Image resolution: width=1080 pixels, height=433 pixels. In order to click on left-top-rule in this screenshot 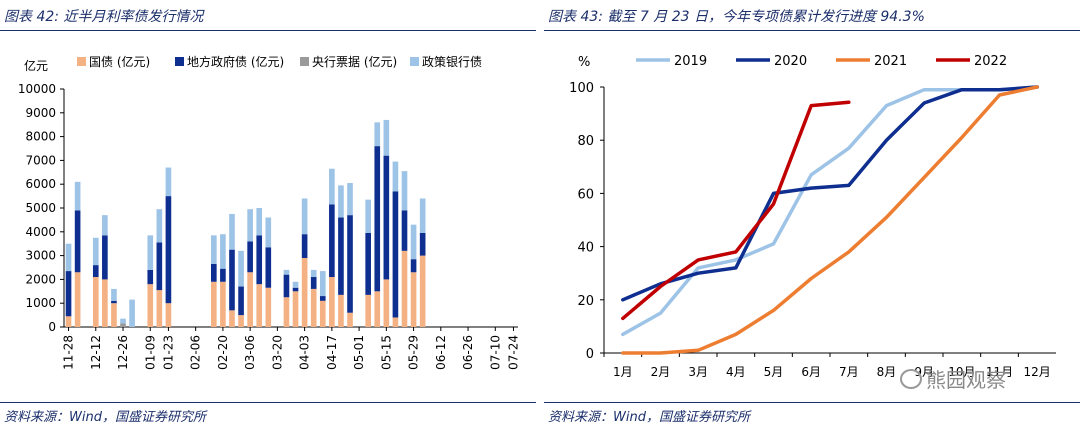, I will do `click(268, 30)`.